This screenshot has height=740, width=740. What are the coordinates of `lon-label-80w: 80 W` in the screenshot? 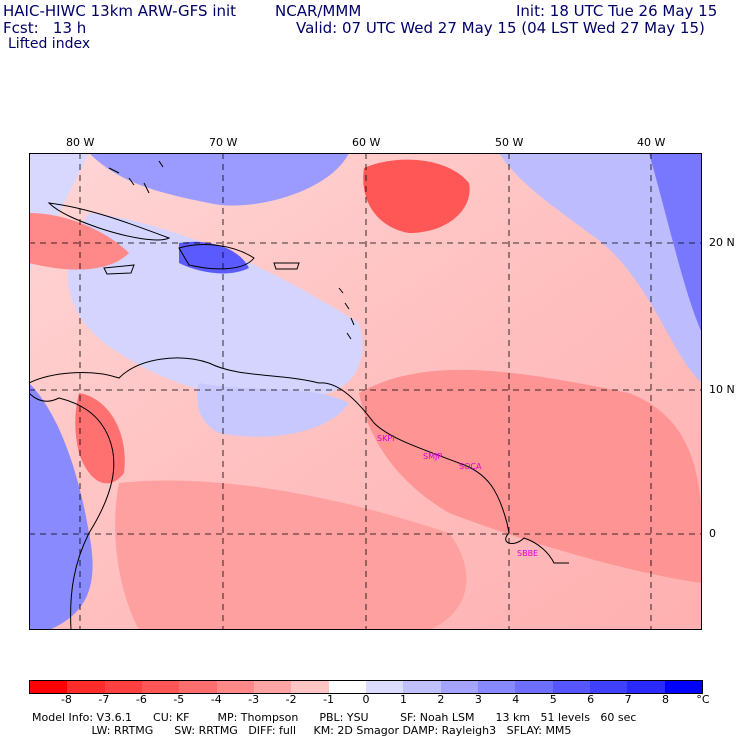 It's located at (80, 142).